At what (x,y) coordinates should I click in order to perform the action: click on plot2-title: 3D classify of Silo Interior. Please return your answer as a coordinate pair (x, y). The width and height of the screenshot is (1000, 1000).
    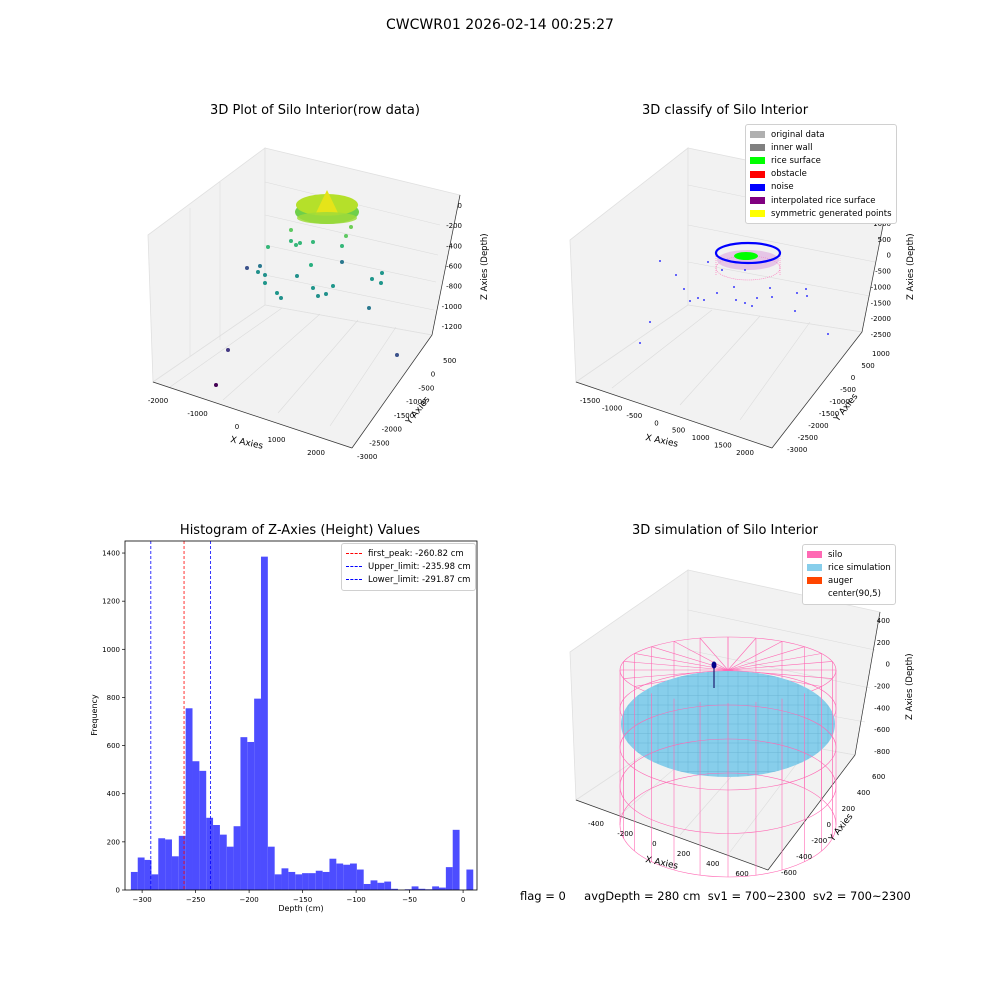
    Looking at the image, I should click on (725, 110).